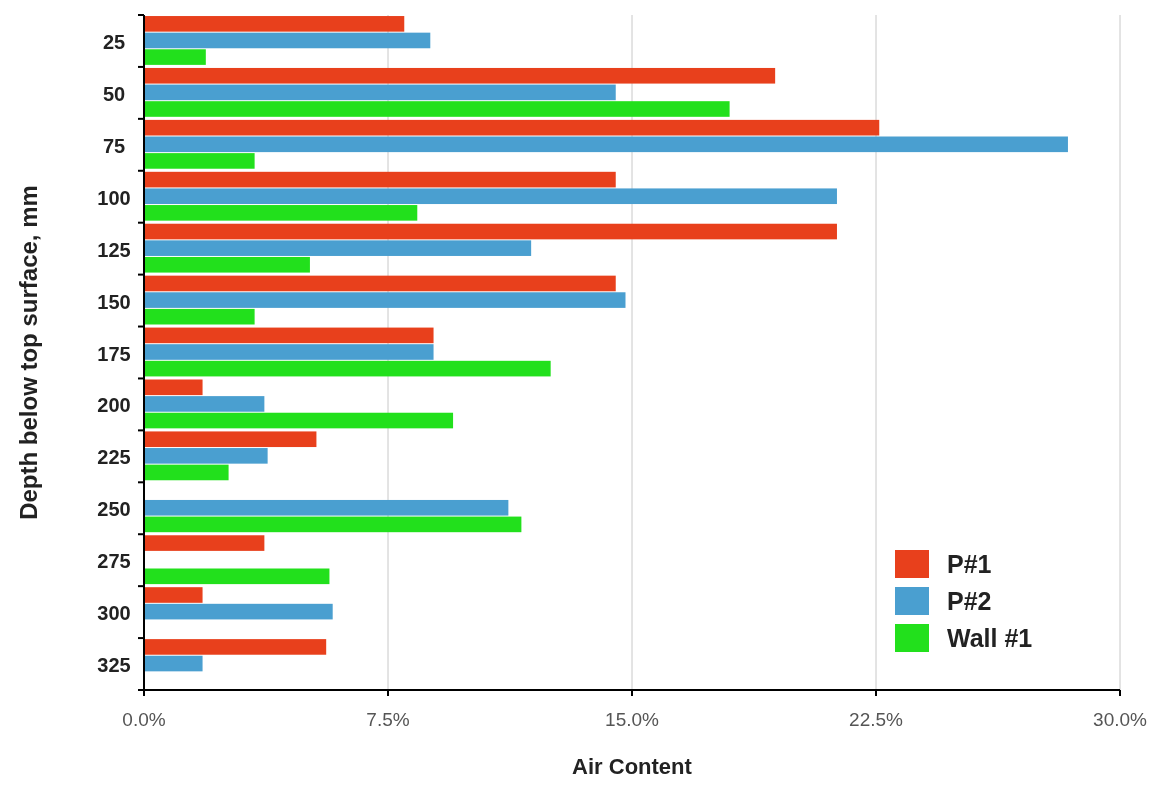 Image resolution: width=1164 pixels, height=788 pixels. I want to click on y-tick-label: 325, so click(114, 665).